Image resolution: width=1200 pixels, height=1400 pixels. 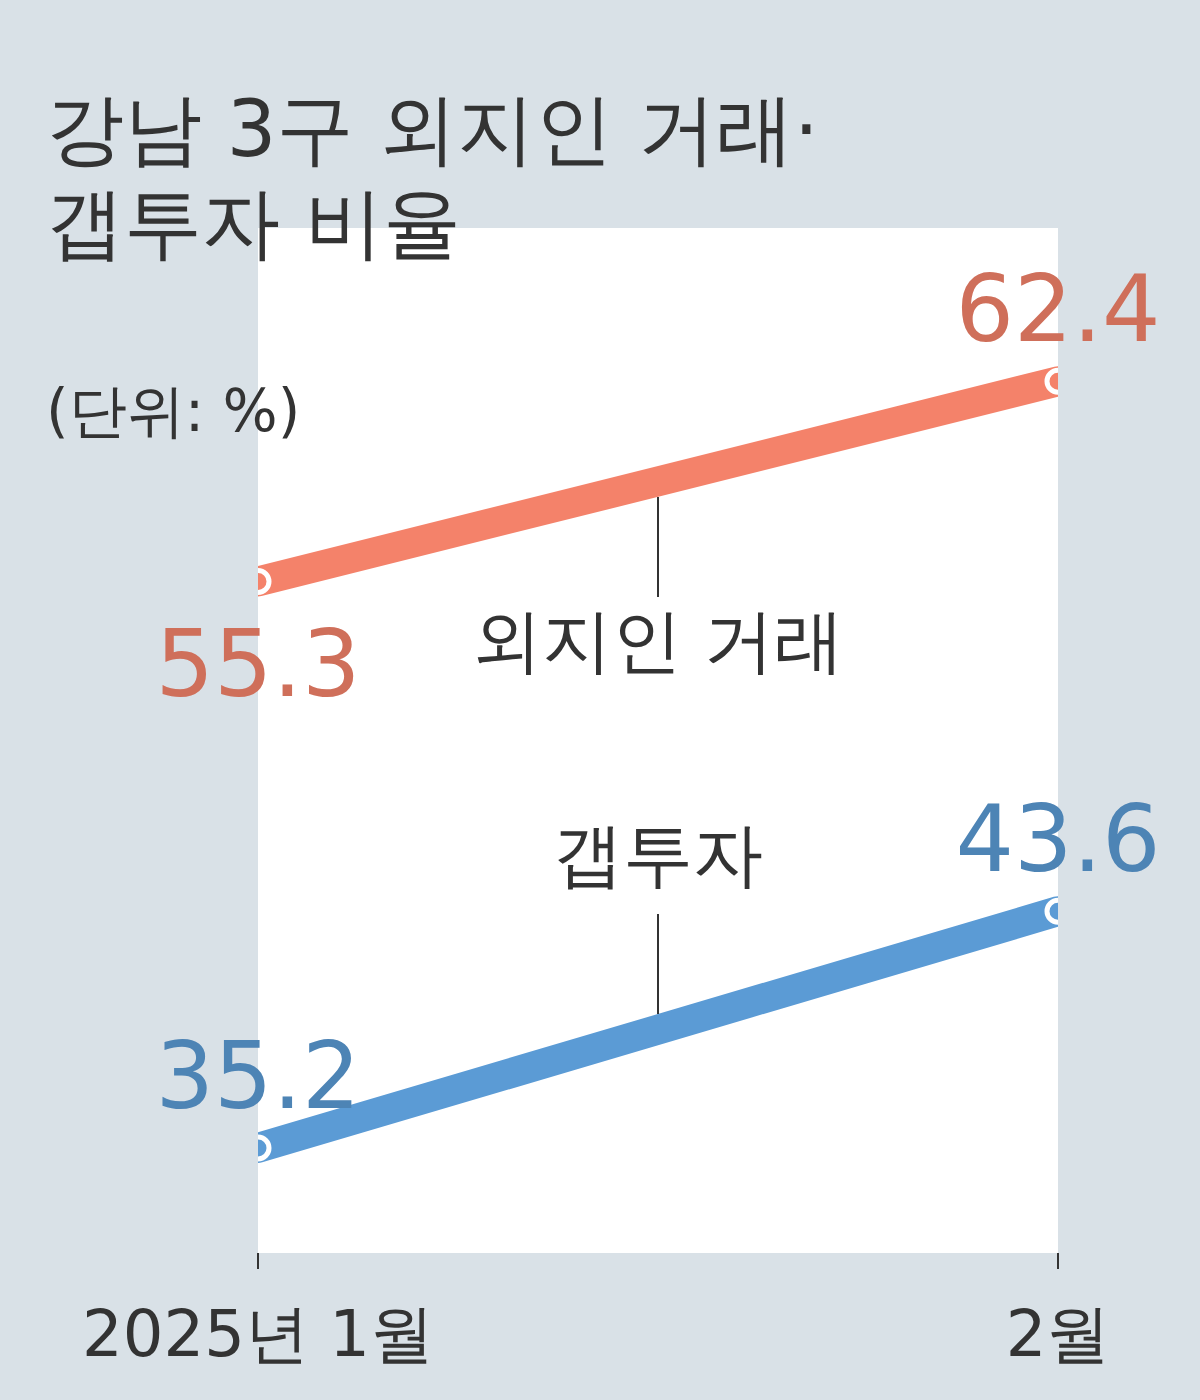 What do you see at coordinates (658, 854) in the screenshot?
I see `series-label: 갭투자` at bounding box center [658, 854].